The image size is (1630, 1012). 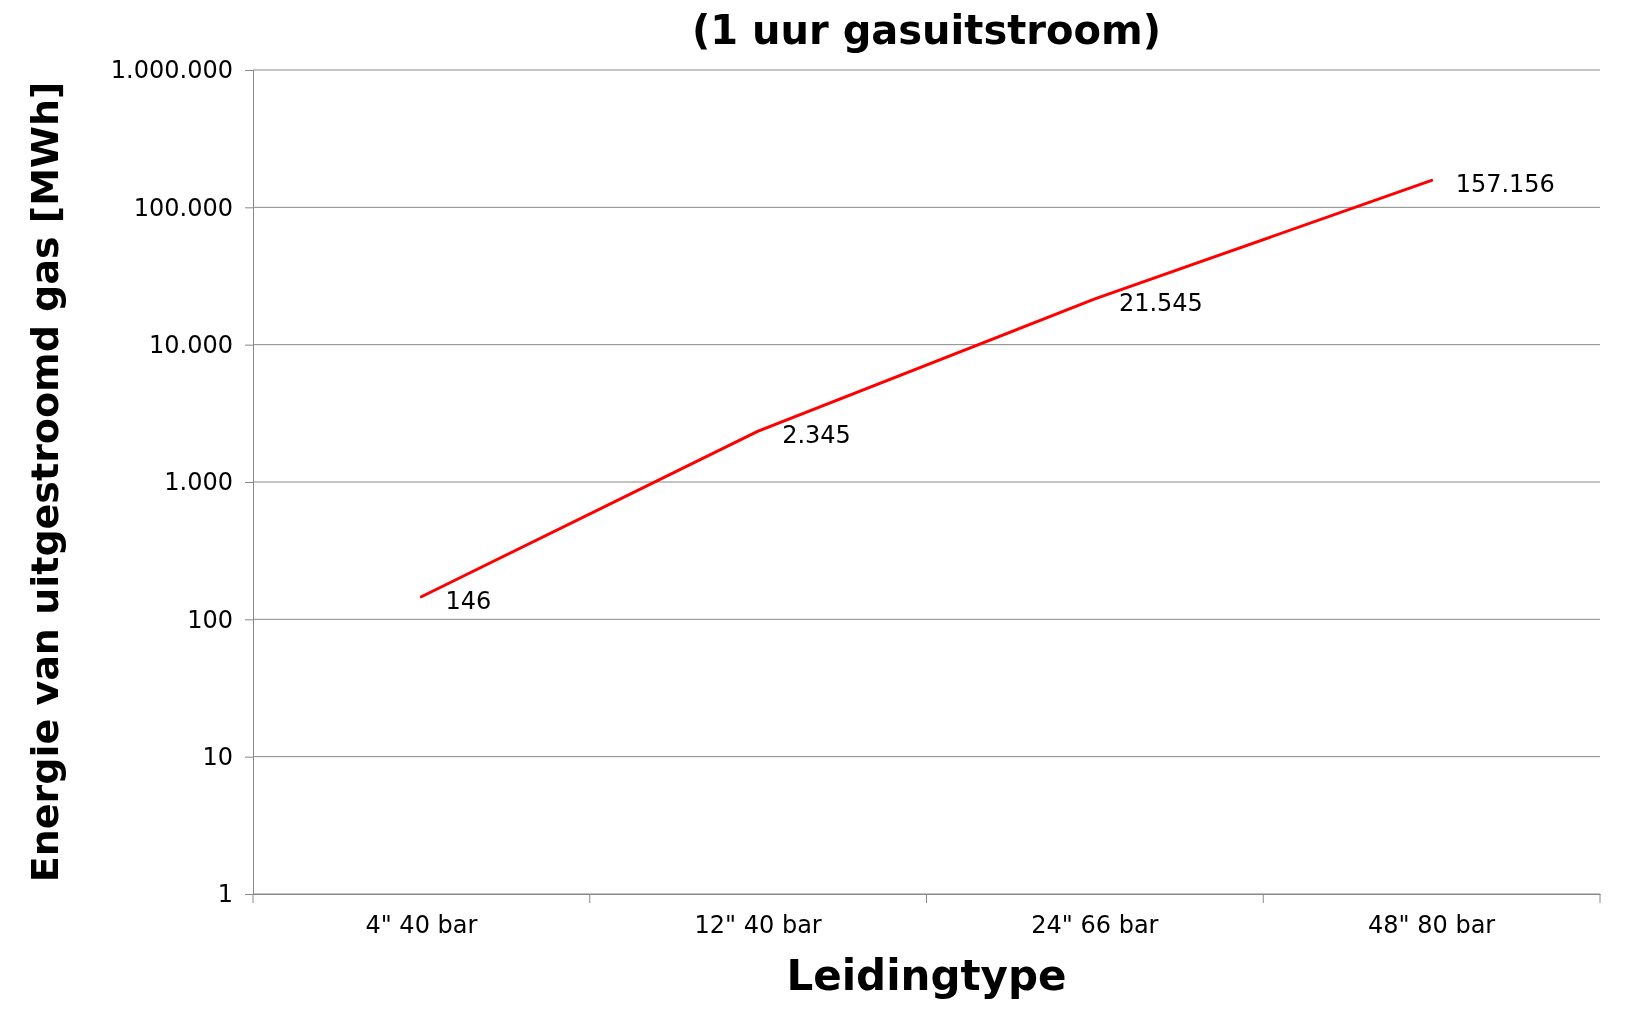 What do you see at coordinates (1095, 925) in the screenshot?
I see `x-tick-label: 24" 66 bar` at bounding box center [1095, 925].